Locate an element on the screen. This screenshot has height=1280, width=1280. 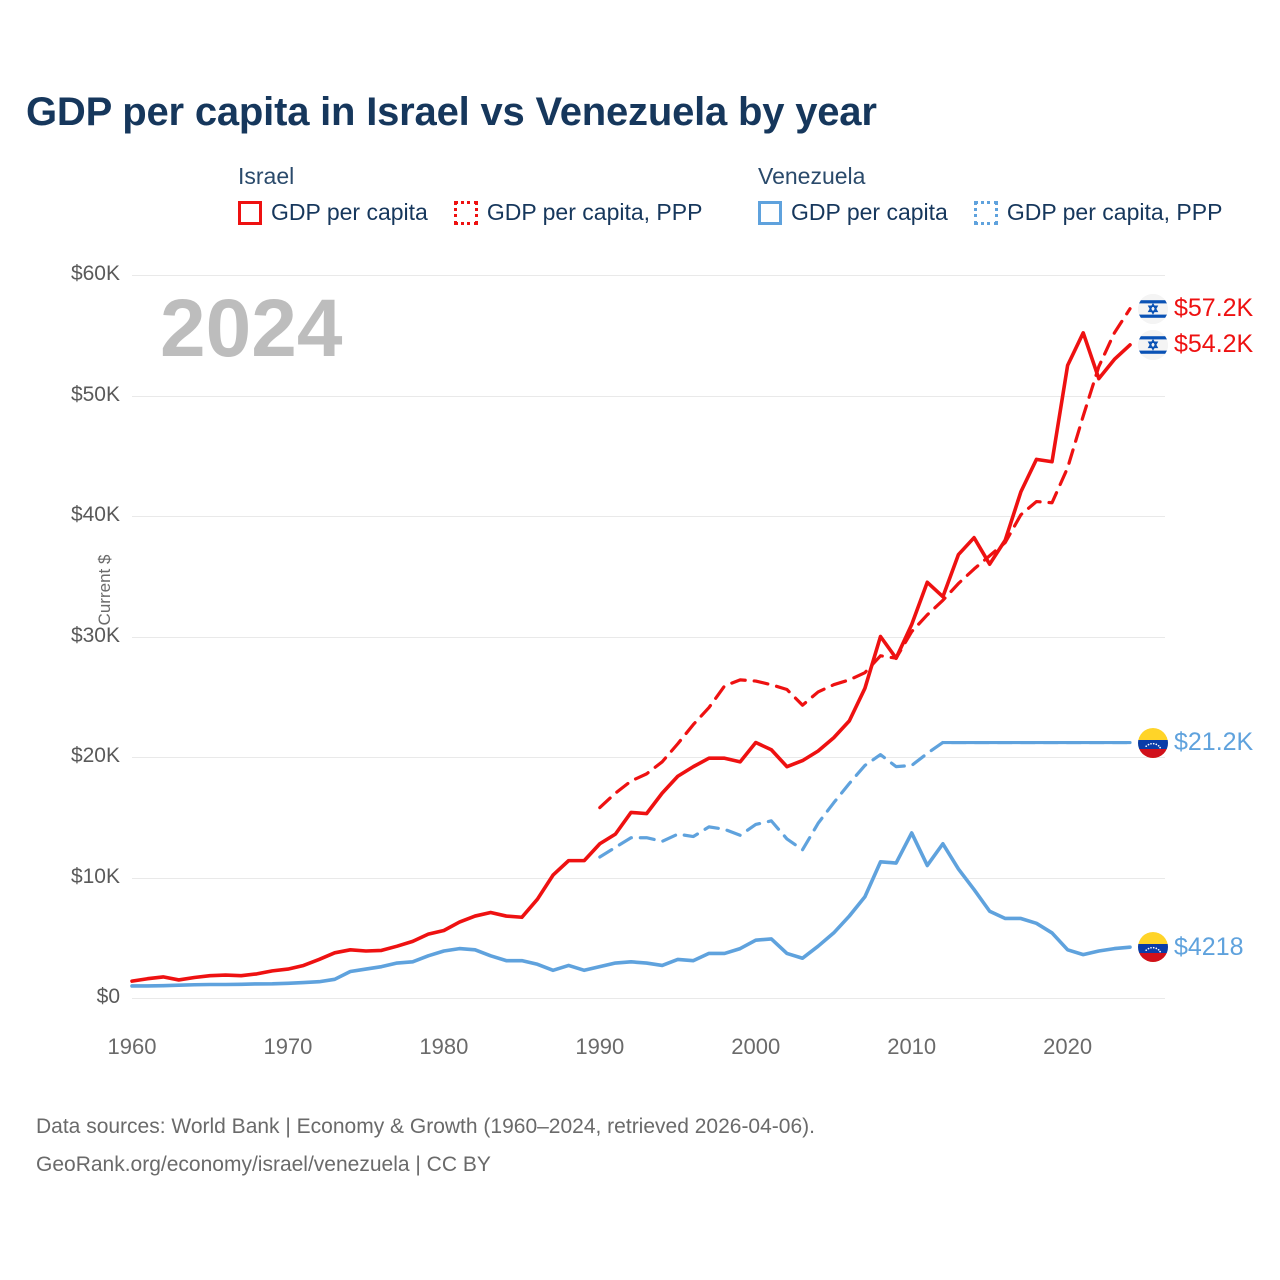
y-axis-tick-label: $50K is located at coordinates (95, 394).